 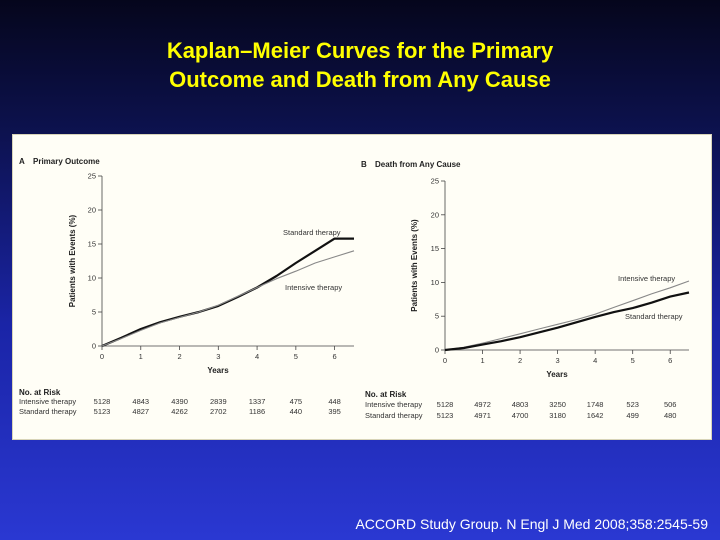 What do you see at coordinates (179, 411) in the screenshot?
I see `risk-value: 4262` at bounding box center [179, 411].